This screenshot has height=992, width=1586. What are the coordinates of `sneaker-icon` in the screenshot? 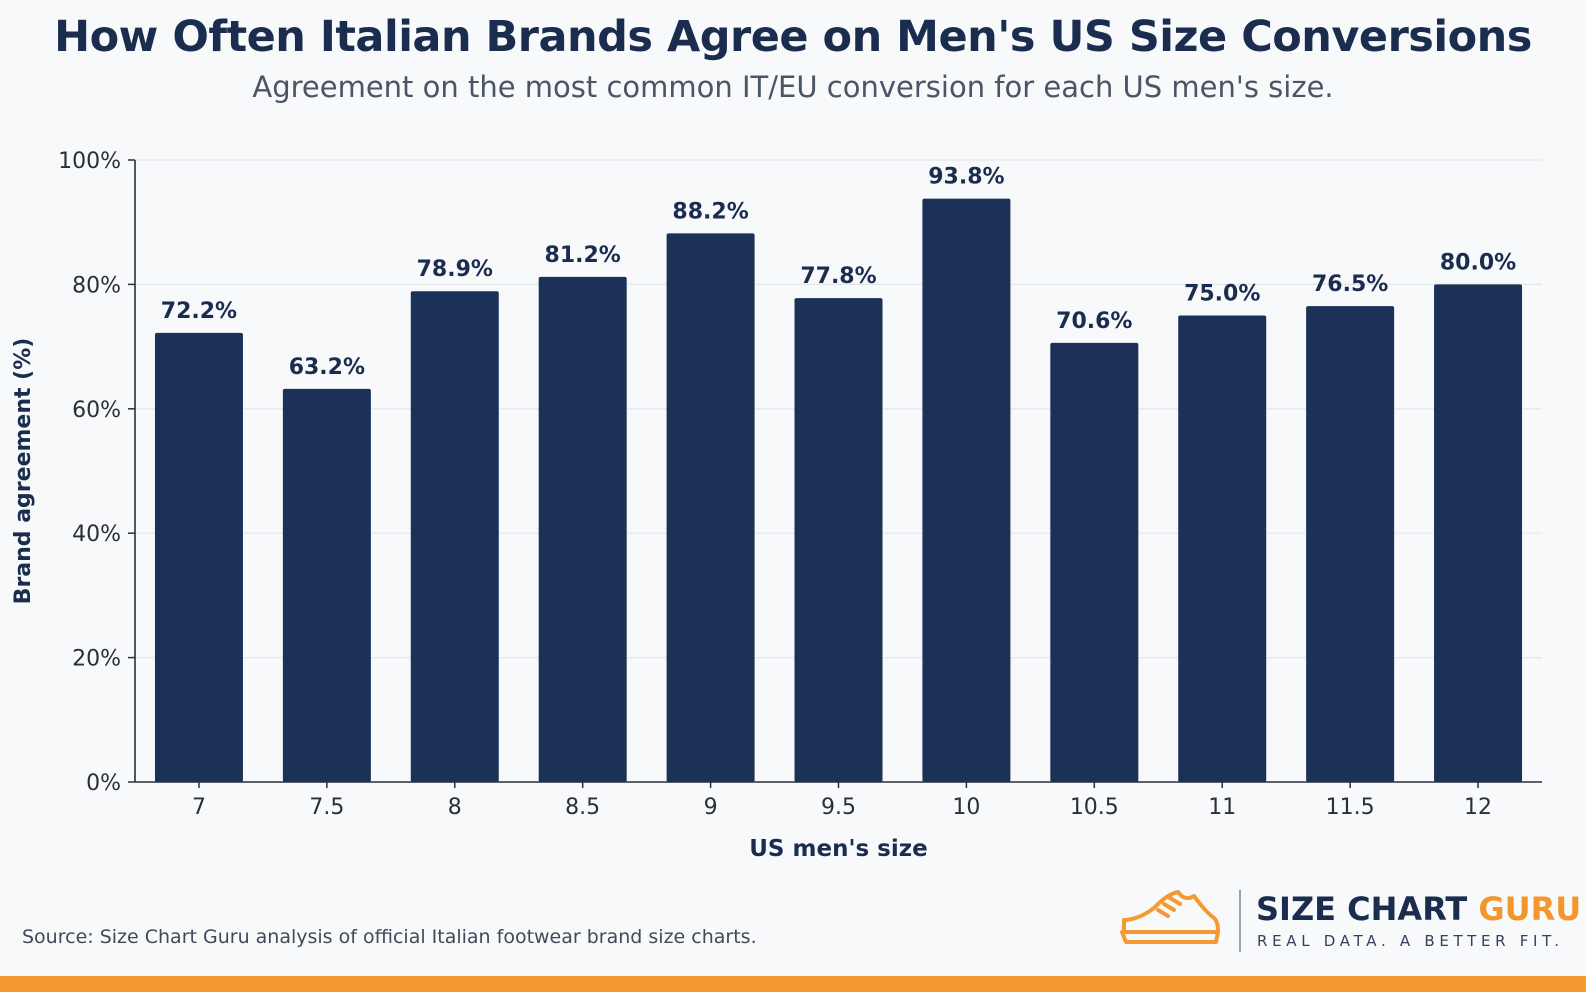 It's located at (1170, 917).